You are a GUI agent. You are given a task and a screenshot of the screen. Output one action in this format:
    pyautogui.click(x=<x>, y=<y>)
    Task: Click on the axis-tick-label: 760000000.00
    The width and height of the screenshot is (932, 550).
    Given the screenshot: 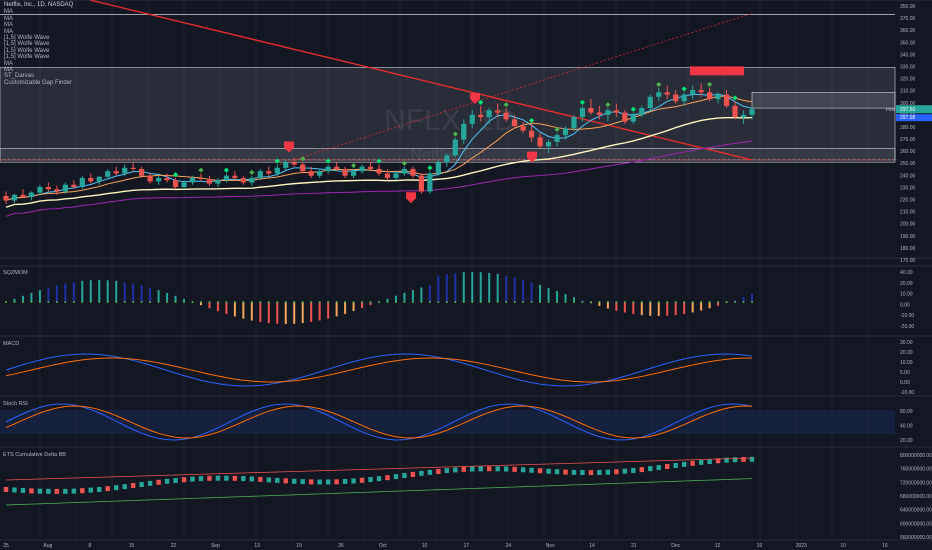 What is the action you would take?
    pyautogui.click(x=916, y=470)
    